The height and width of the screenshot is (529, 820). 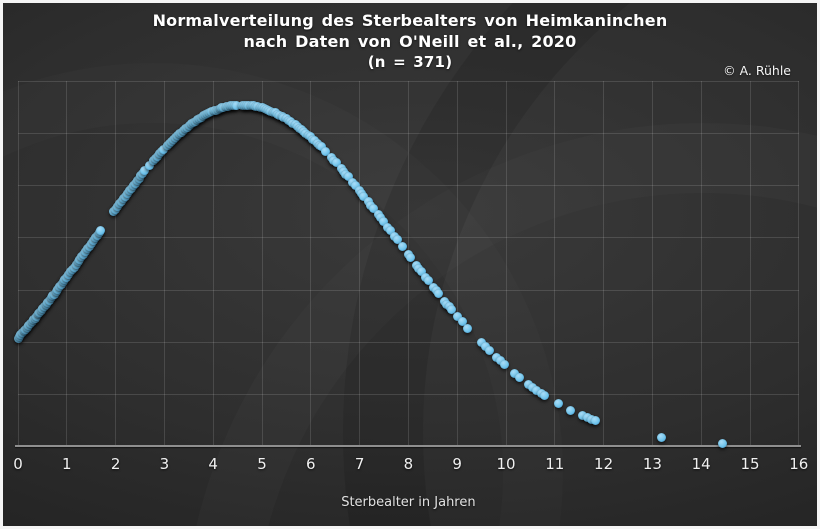 I want to click on x-tick-label: 13, so click(x=652, y=464).